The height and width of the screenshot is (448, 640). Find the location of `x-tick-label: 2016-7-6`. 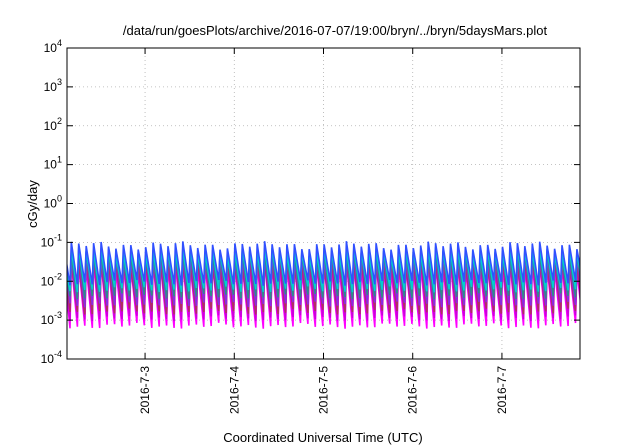

x-tick-label: 2016-7-6 is located at coordinates (413, 390).